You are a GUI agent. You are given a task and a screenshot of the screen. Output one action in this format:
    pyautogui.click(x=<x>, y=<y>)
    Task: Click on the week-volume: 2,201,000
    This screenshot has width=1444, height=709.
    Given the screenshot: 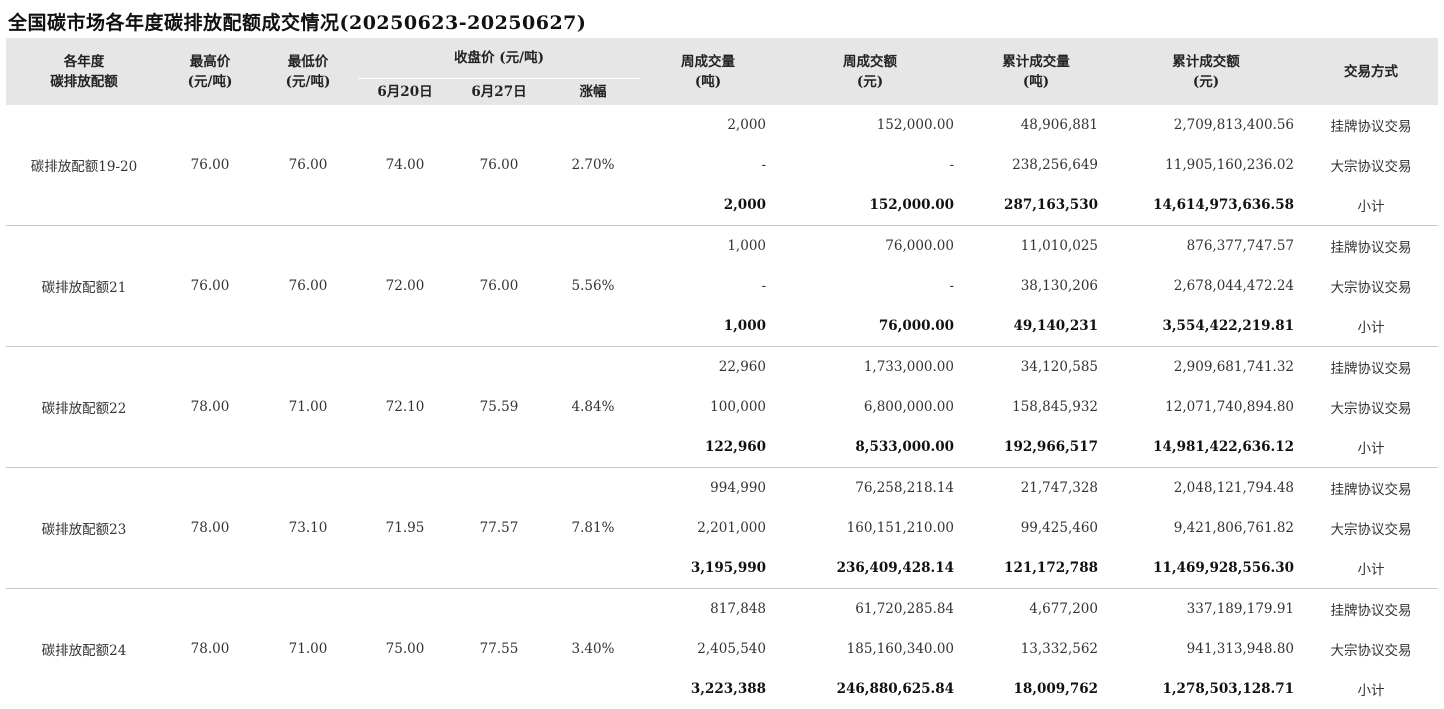 What is the action you would take?
    pyautogui.click(x=708, y=528)
    